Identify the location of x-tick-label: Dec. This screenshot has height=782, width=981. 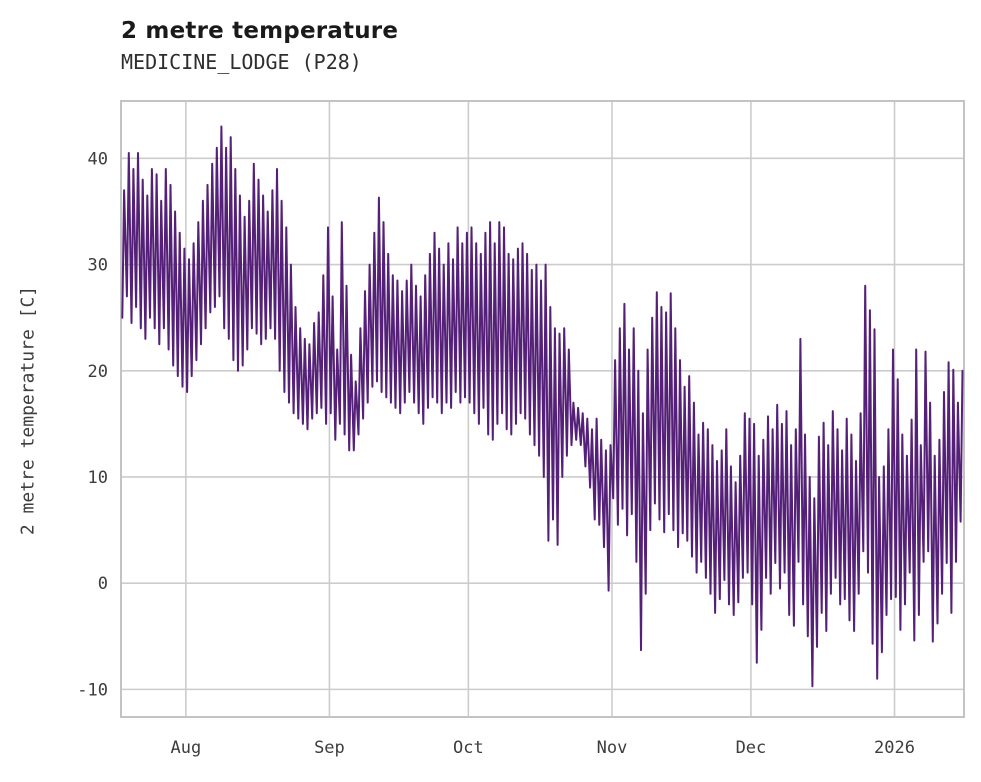
(751, 748).